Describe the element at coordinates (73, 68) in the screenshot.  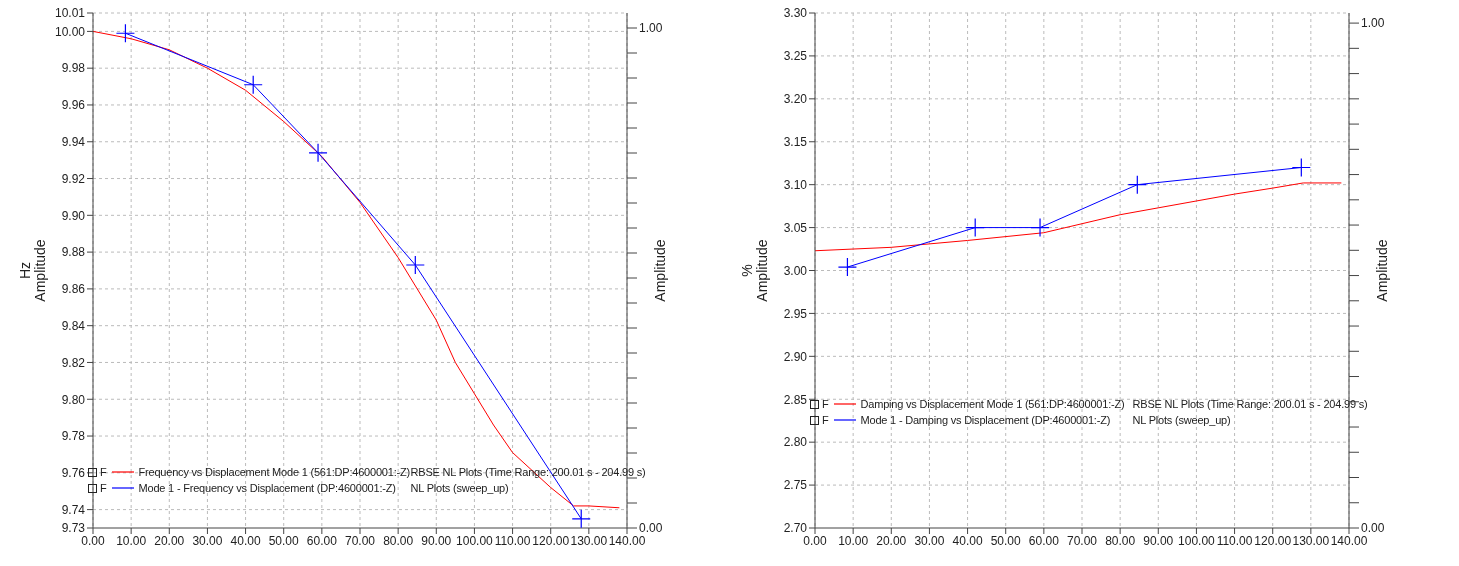
I see `y-tick-label: 9.98` at that location.